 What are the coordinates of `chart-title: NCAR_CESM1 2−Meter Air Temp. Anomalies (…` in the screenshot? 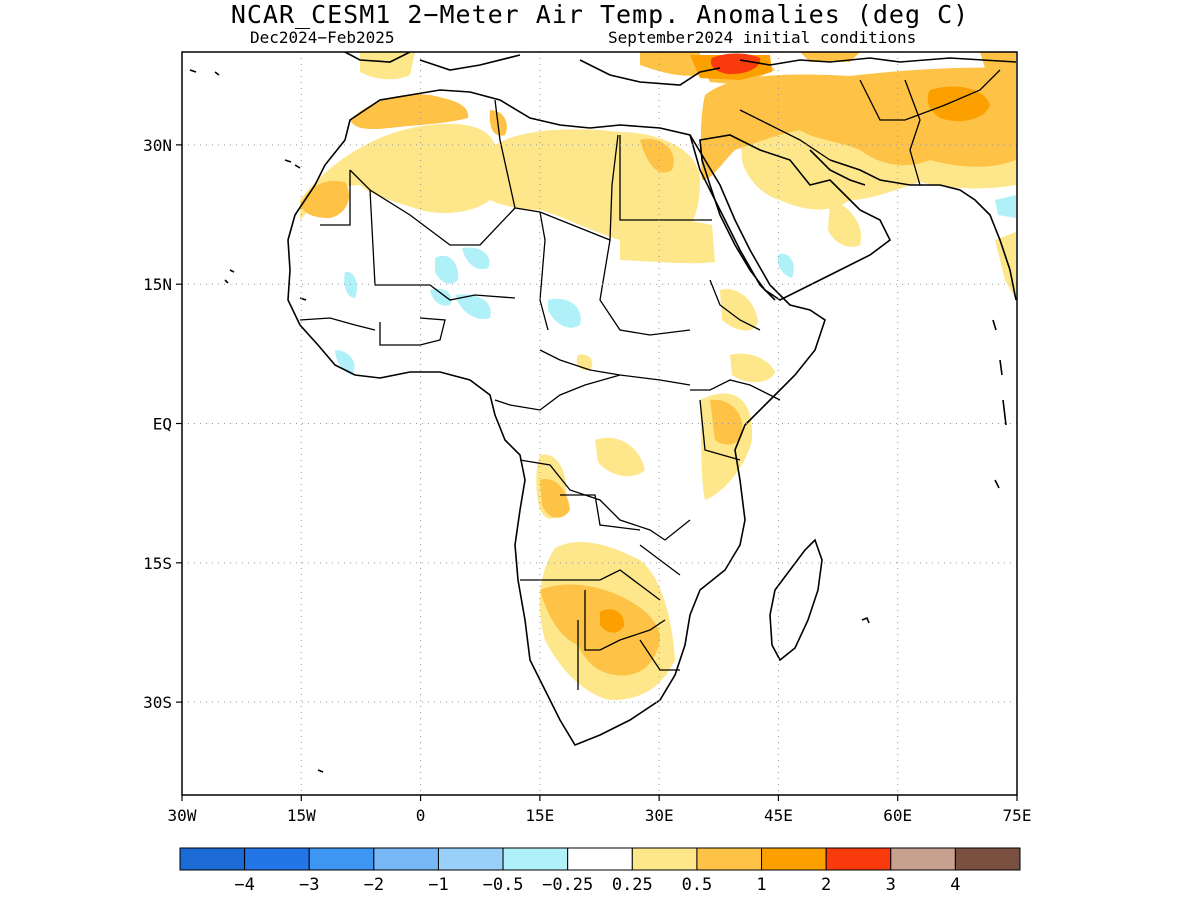 It's located at (600, 14).